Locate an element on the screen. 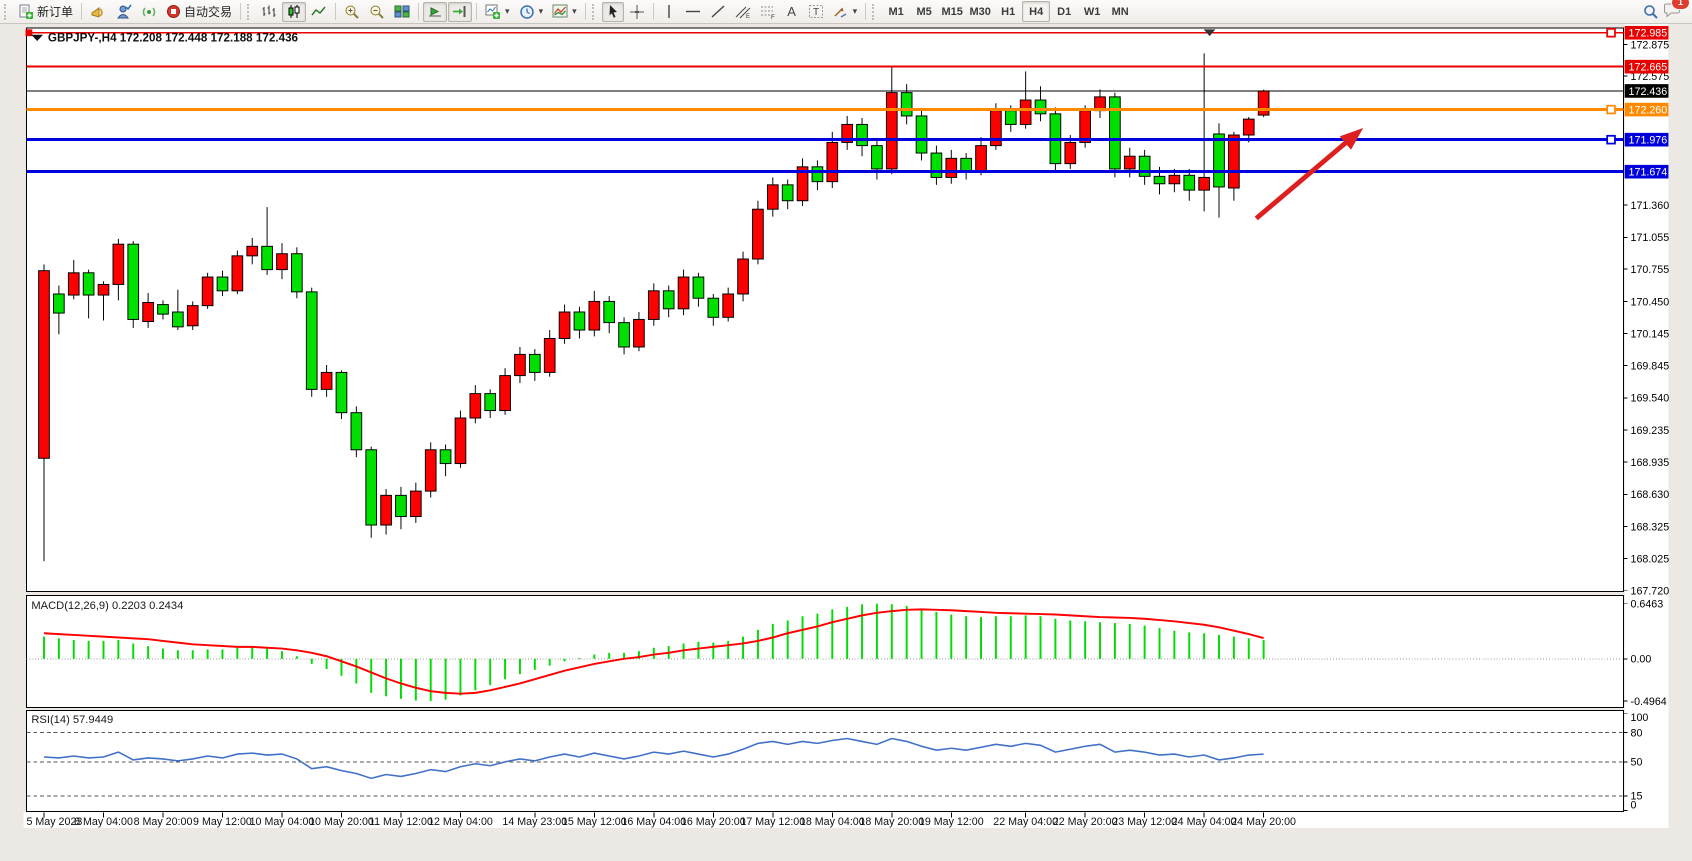 This screenshot has height=861, width=1692. horizontal-line-172.260 is located at coordinates (825, 109).